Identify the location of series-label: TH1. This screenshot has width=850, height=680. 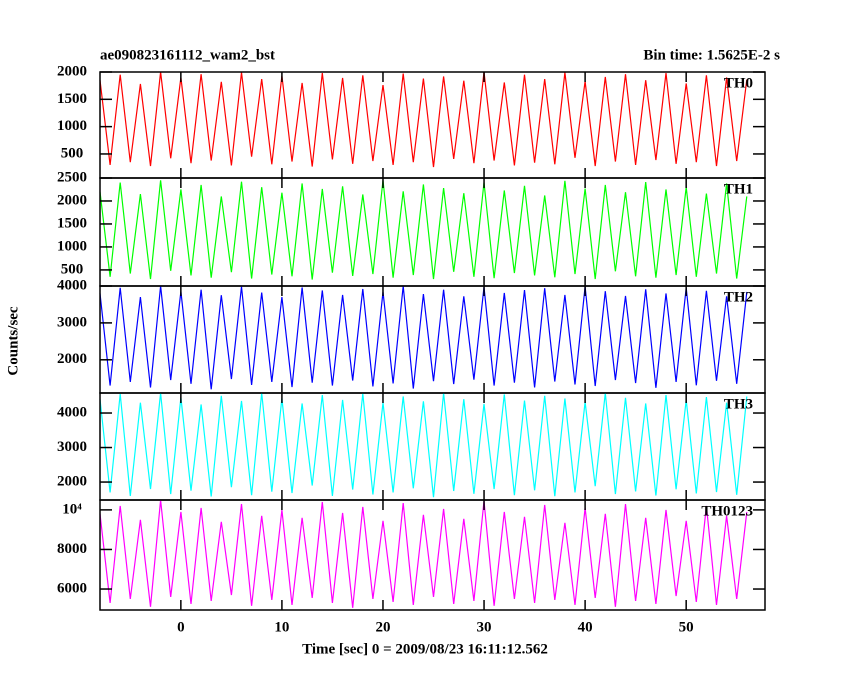
(738, 189).